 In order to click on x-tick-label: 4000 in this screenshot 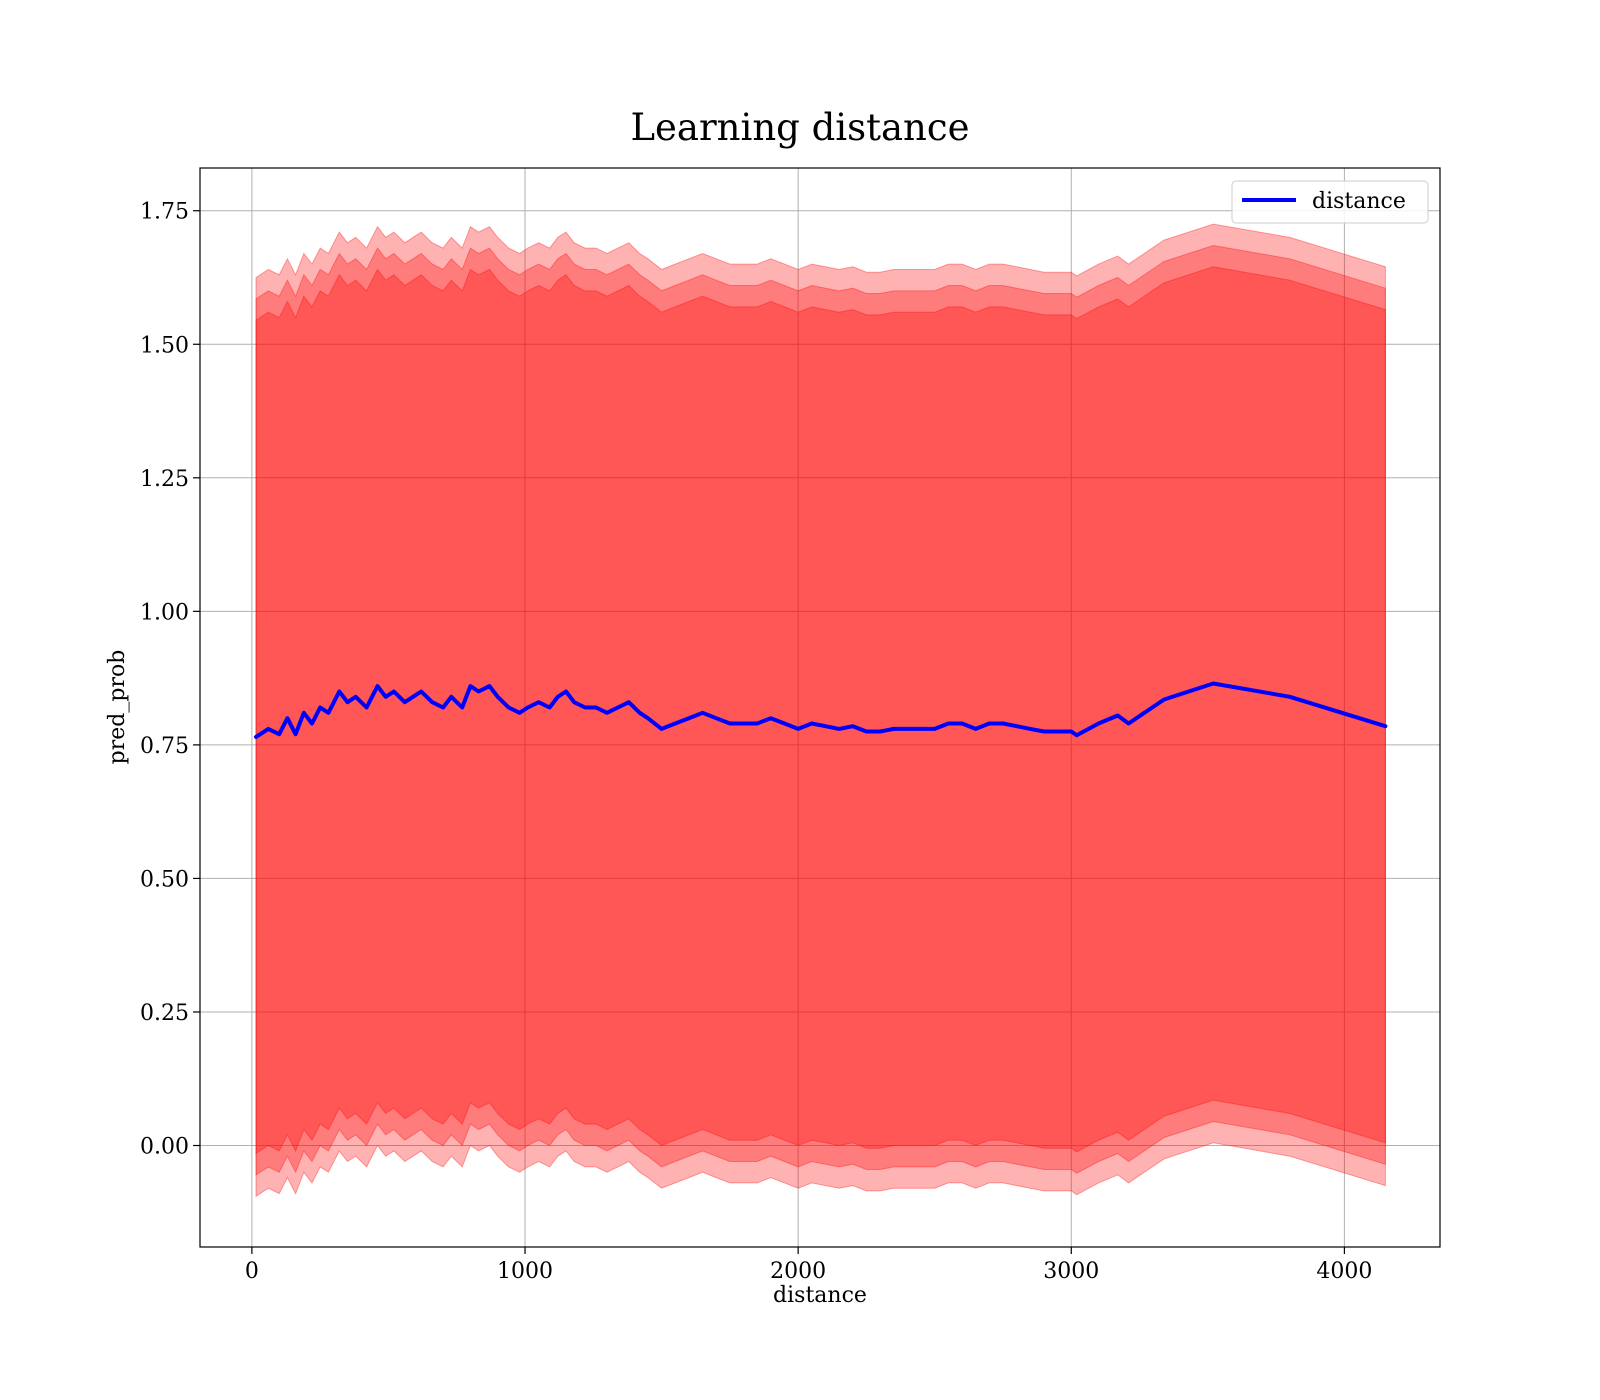, I will do `click(1344, 1271)`.